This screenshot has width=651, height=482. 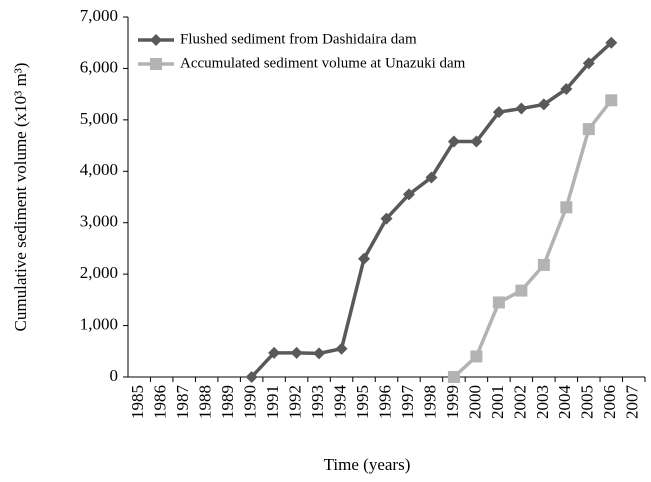 What do you see at coordinates (99, 66) in the screenshot?
I see `y-tick-label: 6,000` at bounding box center [99, 66].